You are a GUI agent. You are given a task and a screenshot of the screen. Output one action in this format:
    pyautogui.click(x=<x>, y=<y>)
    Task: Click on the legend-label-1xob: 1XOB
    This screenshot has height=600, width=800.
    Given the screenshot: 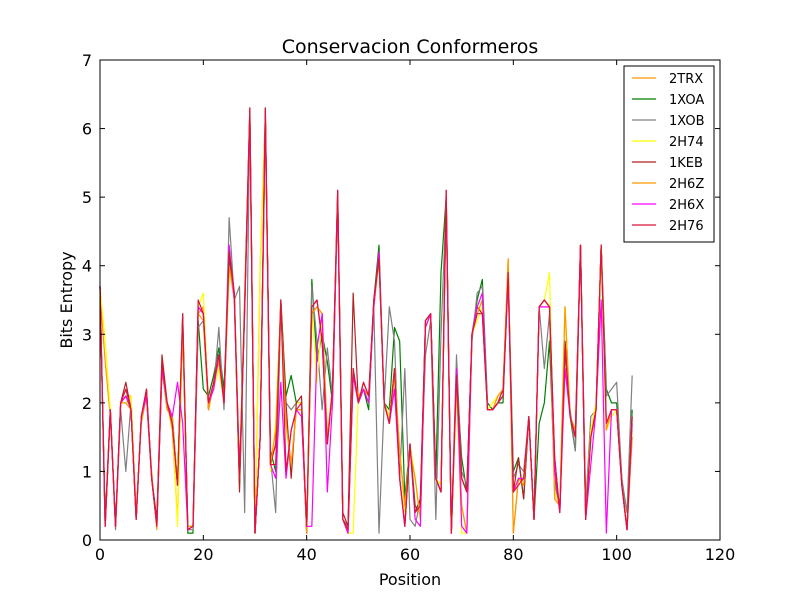 What is the action you would take?
    pyautogui.click(x=687, y=121)
    